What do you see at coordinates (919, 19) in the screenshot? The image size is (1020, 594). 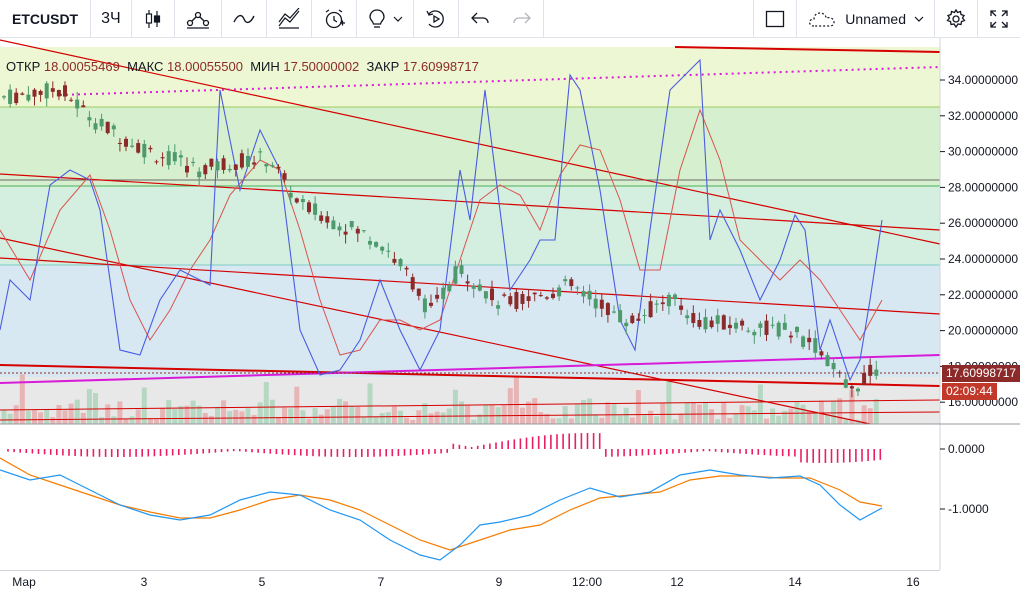 I see `chevron-down-icon` at bounding box center [919, 19].